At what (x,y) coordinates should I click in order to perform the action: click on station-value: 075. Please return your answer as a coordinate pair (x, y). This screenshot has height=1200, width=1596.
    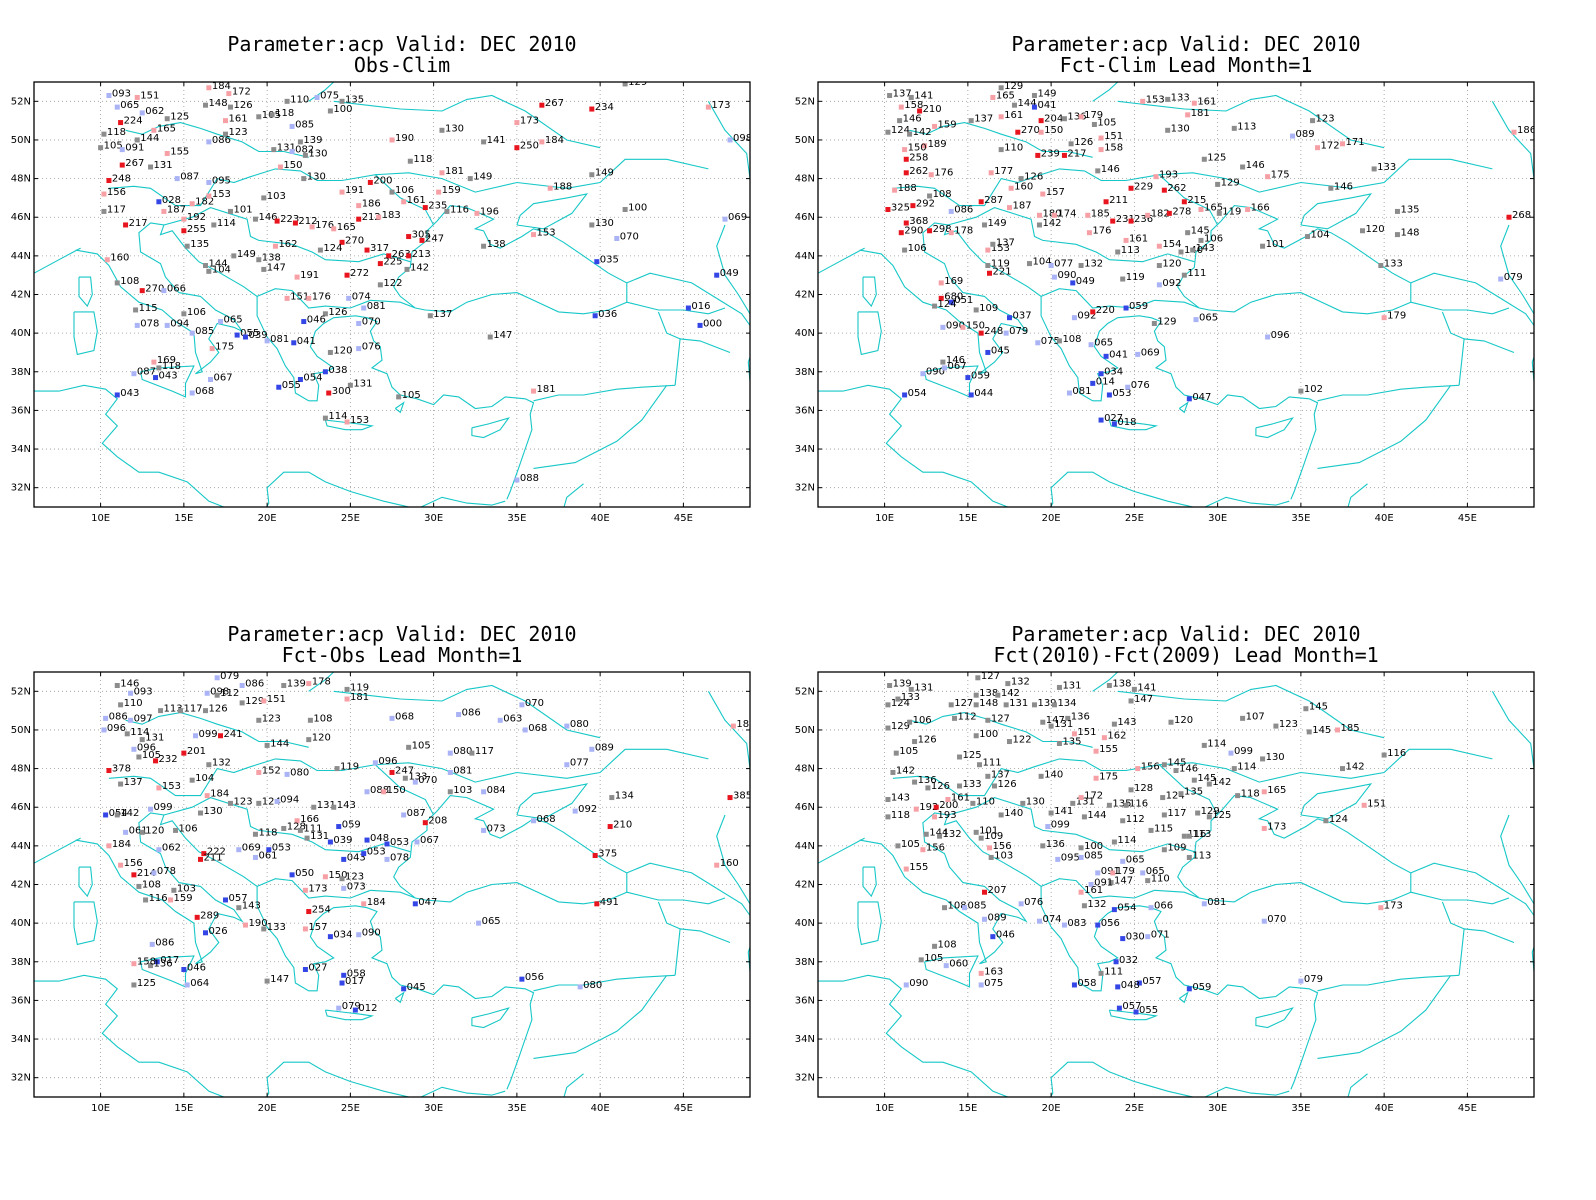
    Looking at the image, I should click on (1050, 341).